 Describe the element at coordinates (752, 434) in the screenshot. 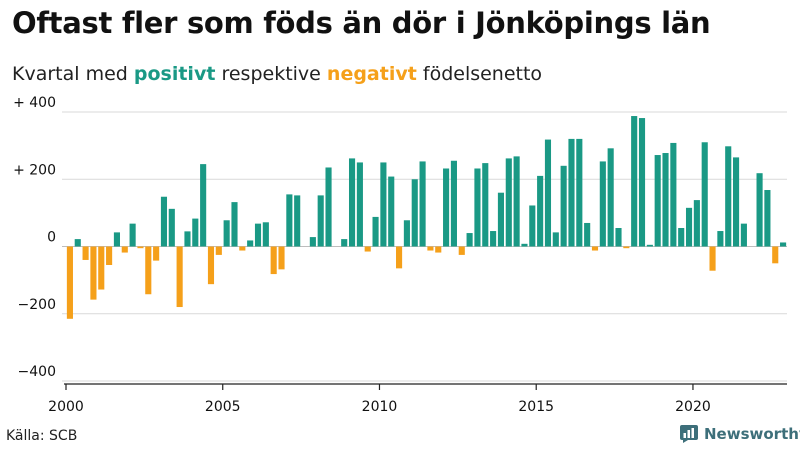

I see `brand-name: Newsworthy` at that location.